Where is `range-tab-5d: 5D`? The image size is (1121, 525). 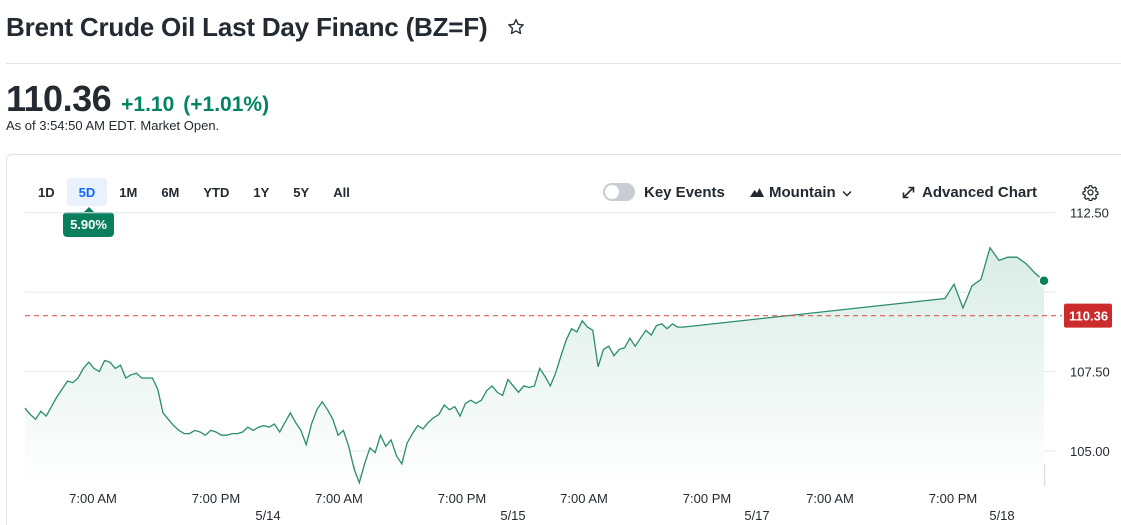
range-tab-5d: 5D is located at coordinates (87, 192).